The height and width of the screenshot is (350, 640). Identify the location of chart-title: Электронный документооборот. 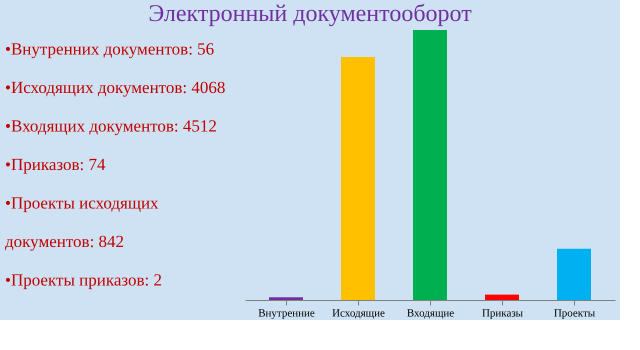
(310, 14).